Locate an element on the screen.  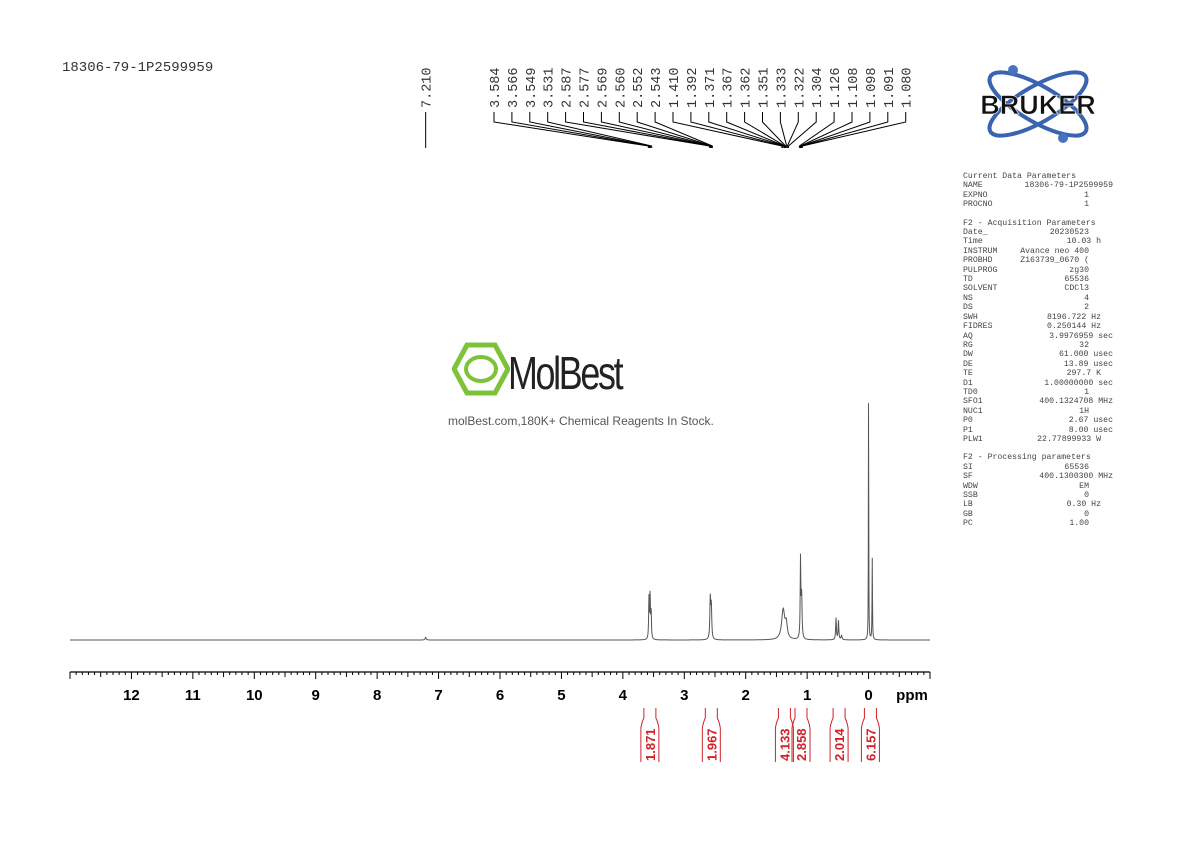
x-tick-label: 12 is located at coordinates (131, 695).